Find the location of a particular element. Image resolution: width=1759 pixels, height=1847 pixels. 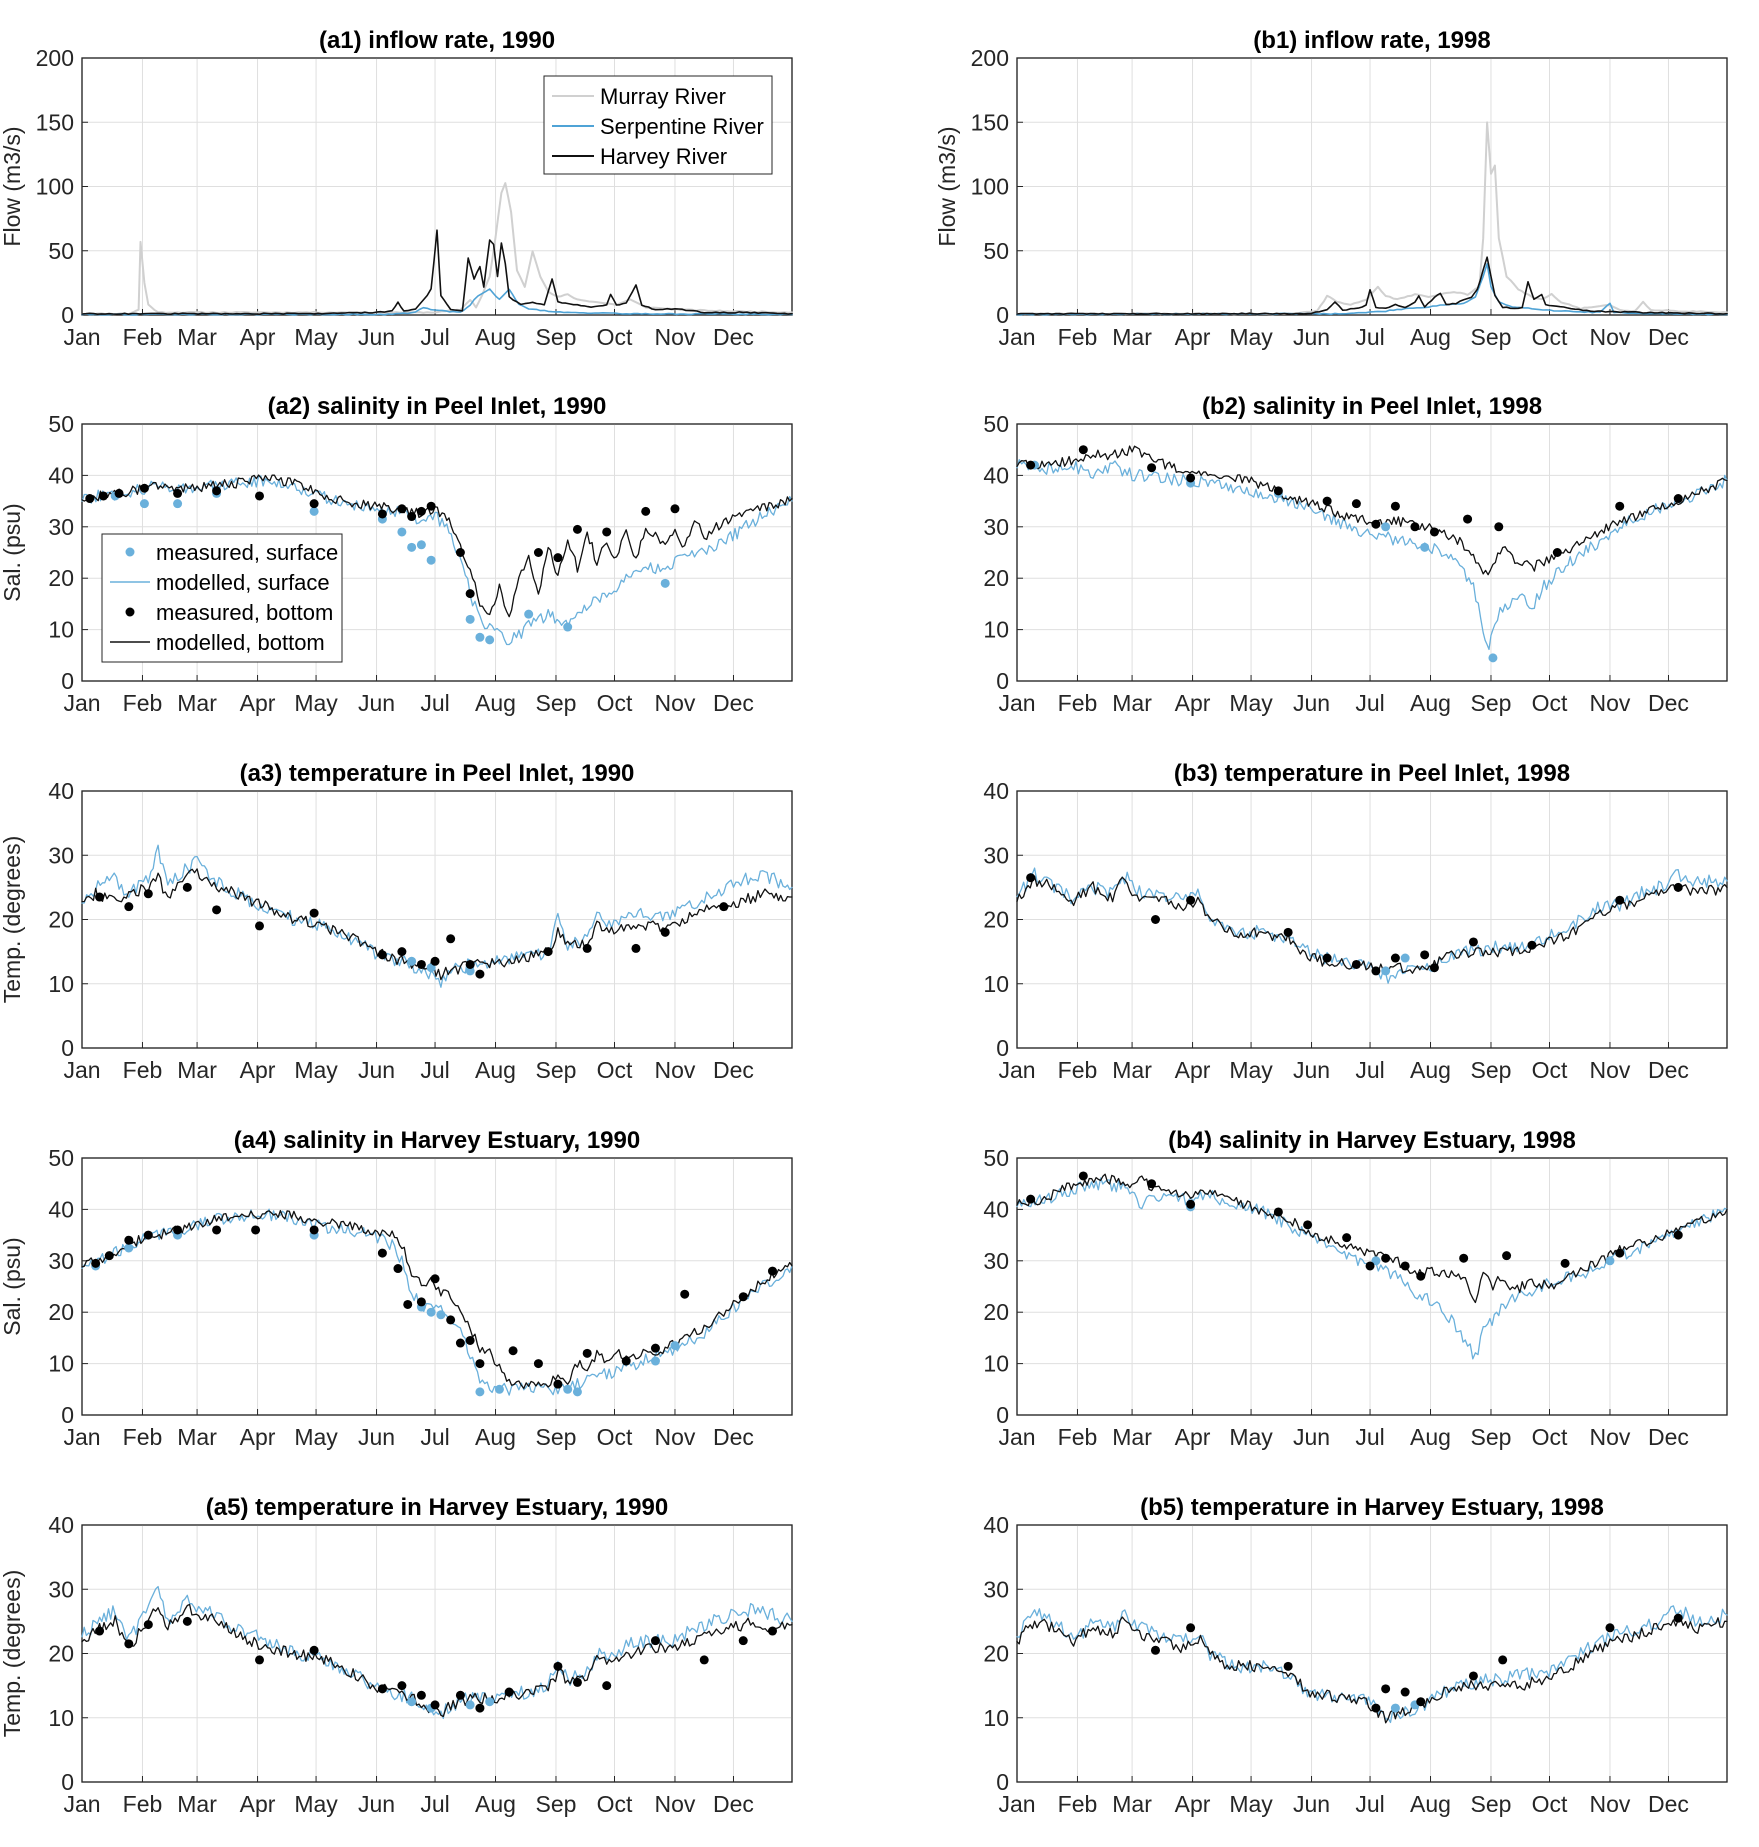

y-tick-label: 40 is located at coordinates (61, 791).